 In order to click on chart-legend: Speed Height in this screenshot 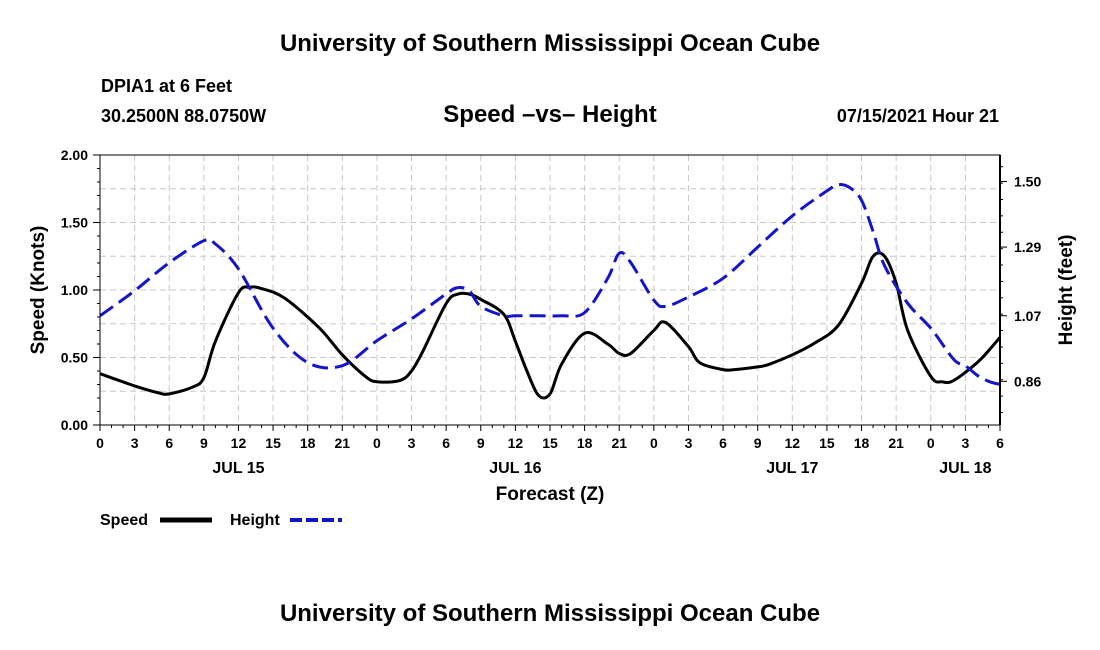, I will do `click(221, 520)`.